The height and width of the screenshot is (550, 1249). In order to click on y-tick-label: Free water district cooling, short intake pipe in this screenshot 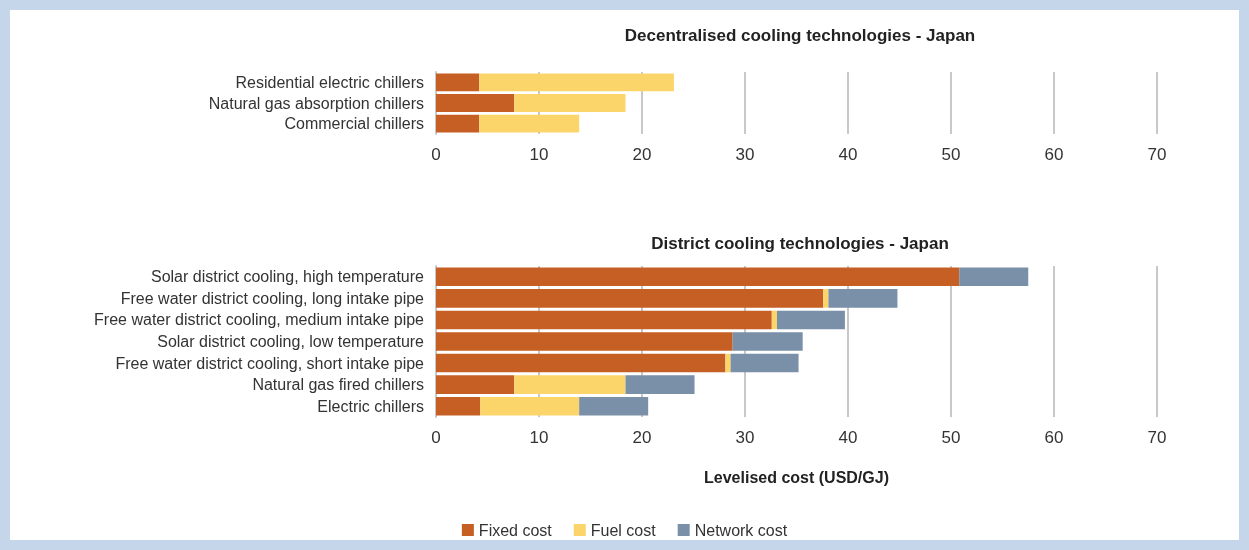, I will do `click(270, 363)`.